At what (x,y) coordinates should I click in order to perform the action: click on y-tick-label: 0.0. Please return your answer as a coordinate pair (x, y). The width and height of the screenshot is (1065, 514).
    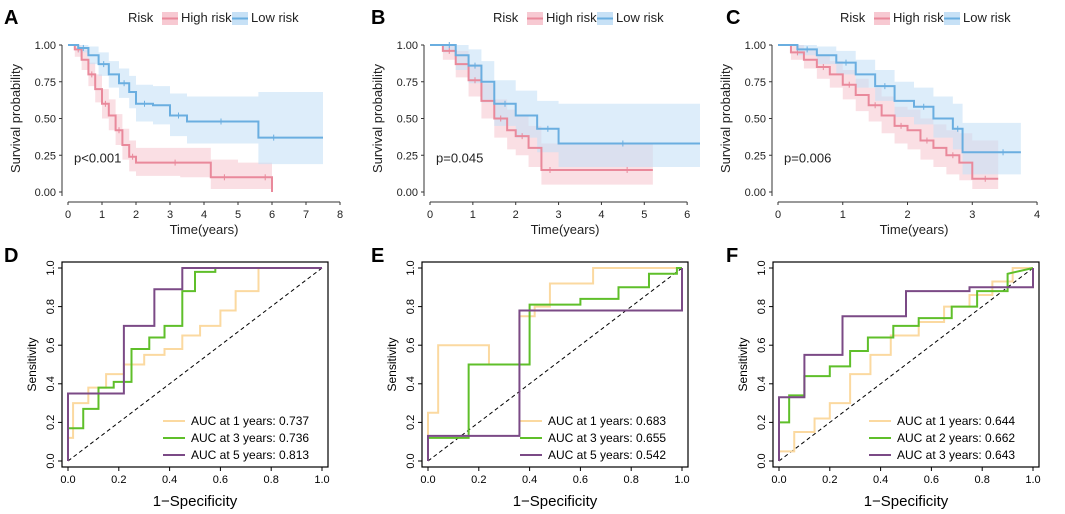
    Looking at the image, I should click on (762, 460).